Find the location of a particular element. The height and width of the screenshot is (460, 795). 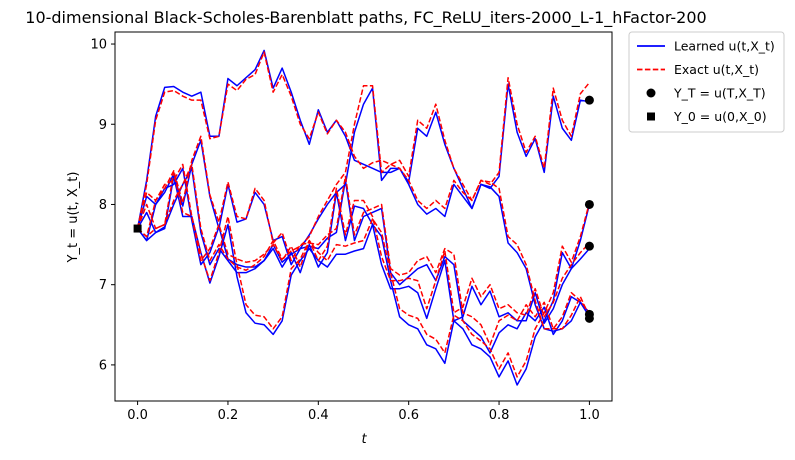

legend-handle-terminal is located at coordinates (651, 93).